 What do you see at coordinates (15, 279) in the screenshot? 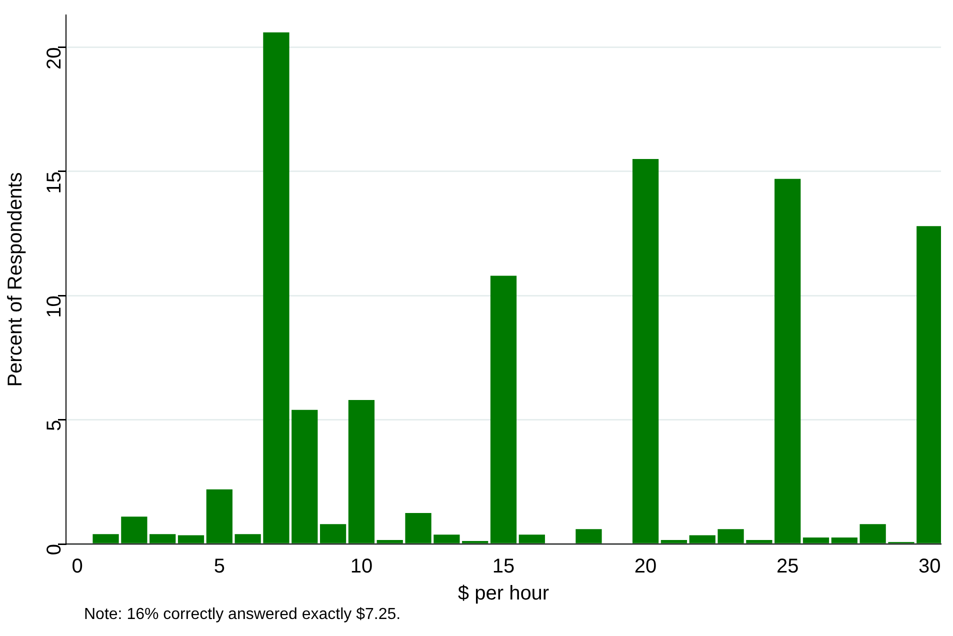
I see `y-axis-title: Percent of Respondents` at bounding box center [15, 279].